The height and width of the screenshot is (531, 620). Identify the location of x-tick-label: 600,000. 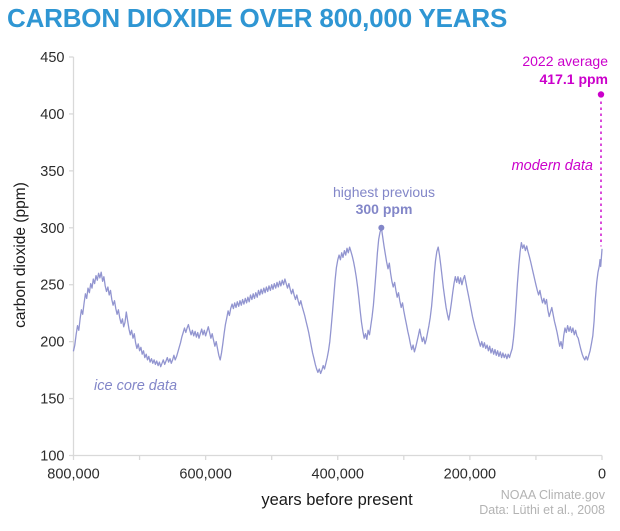
(205, 475).